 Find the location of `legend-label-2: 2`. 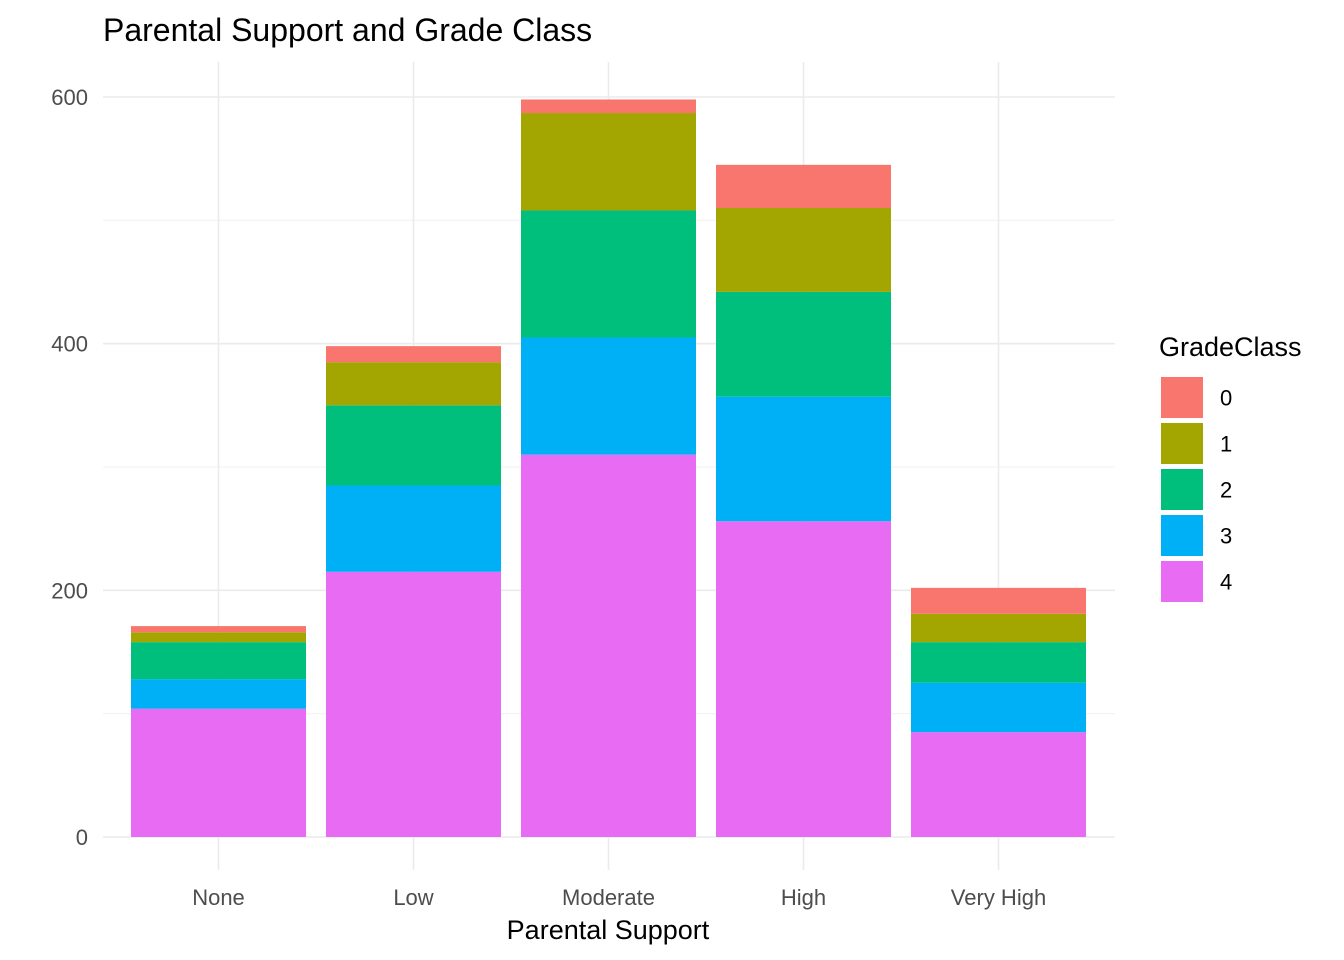

legend-label-2: 2 is located at coordinates (1226, 490).